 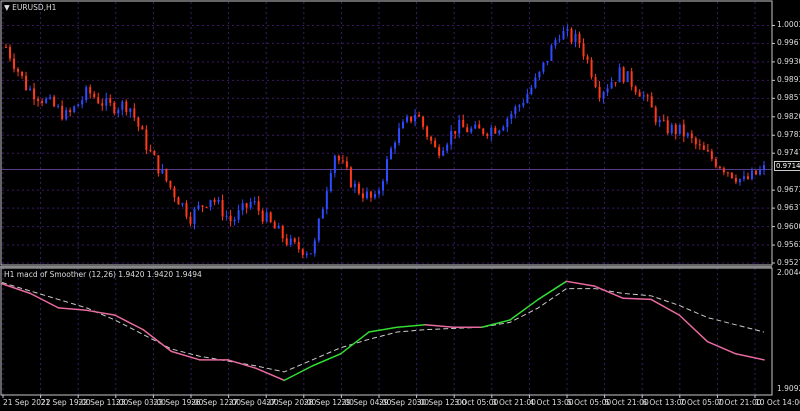 What do you see at coordinates (328, 402) in the screenshot?
I see `x-axis-label: 28 Sep 12:00` at bounding box center [328, 402].